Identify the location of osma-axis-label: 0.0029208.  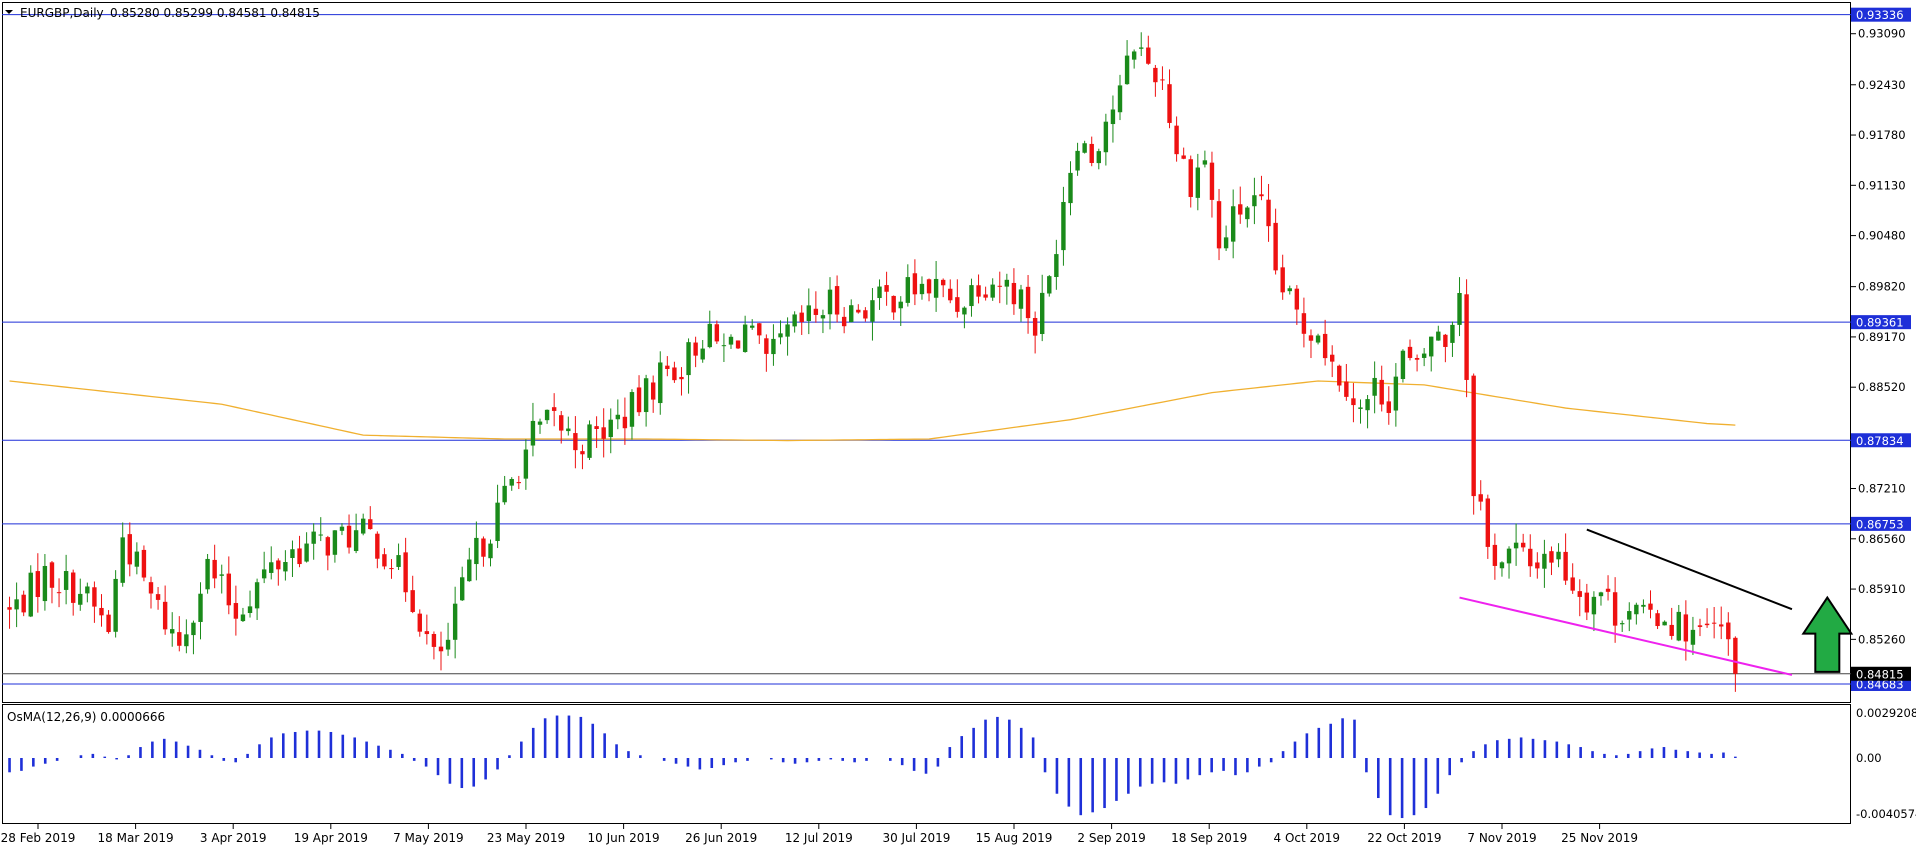
(1886, 713).